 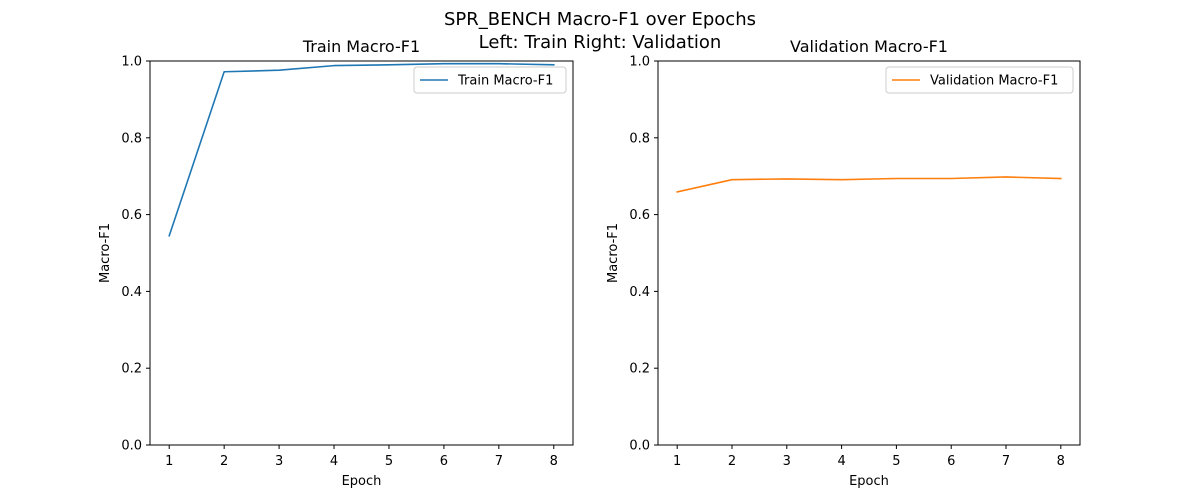 What do you see at coordinates (361, 46) in the screenshot?
I see `axes-title: Train Macro-F1` at bounding box center [361, 46].